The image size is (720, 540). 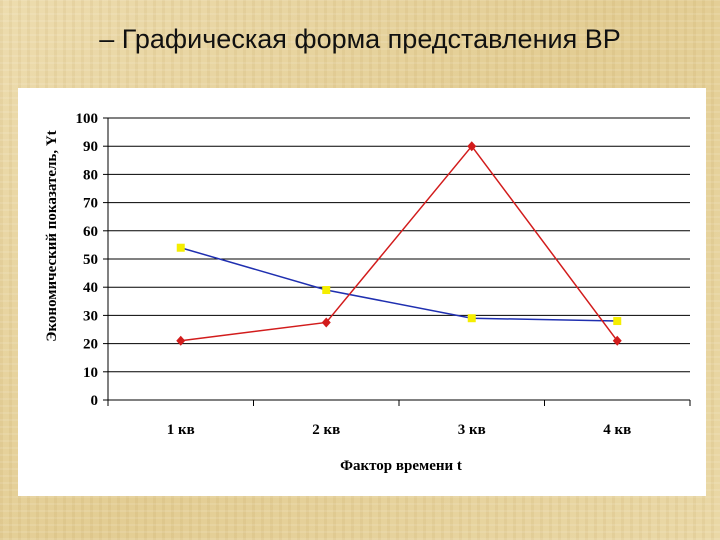 What do you see at coordinates (87, 119) in the screenshot?
I see `y-tick-label: 100` at bounding box center [87, 119].